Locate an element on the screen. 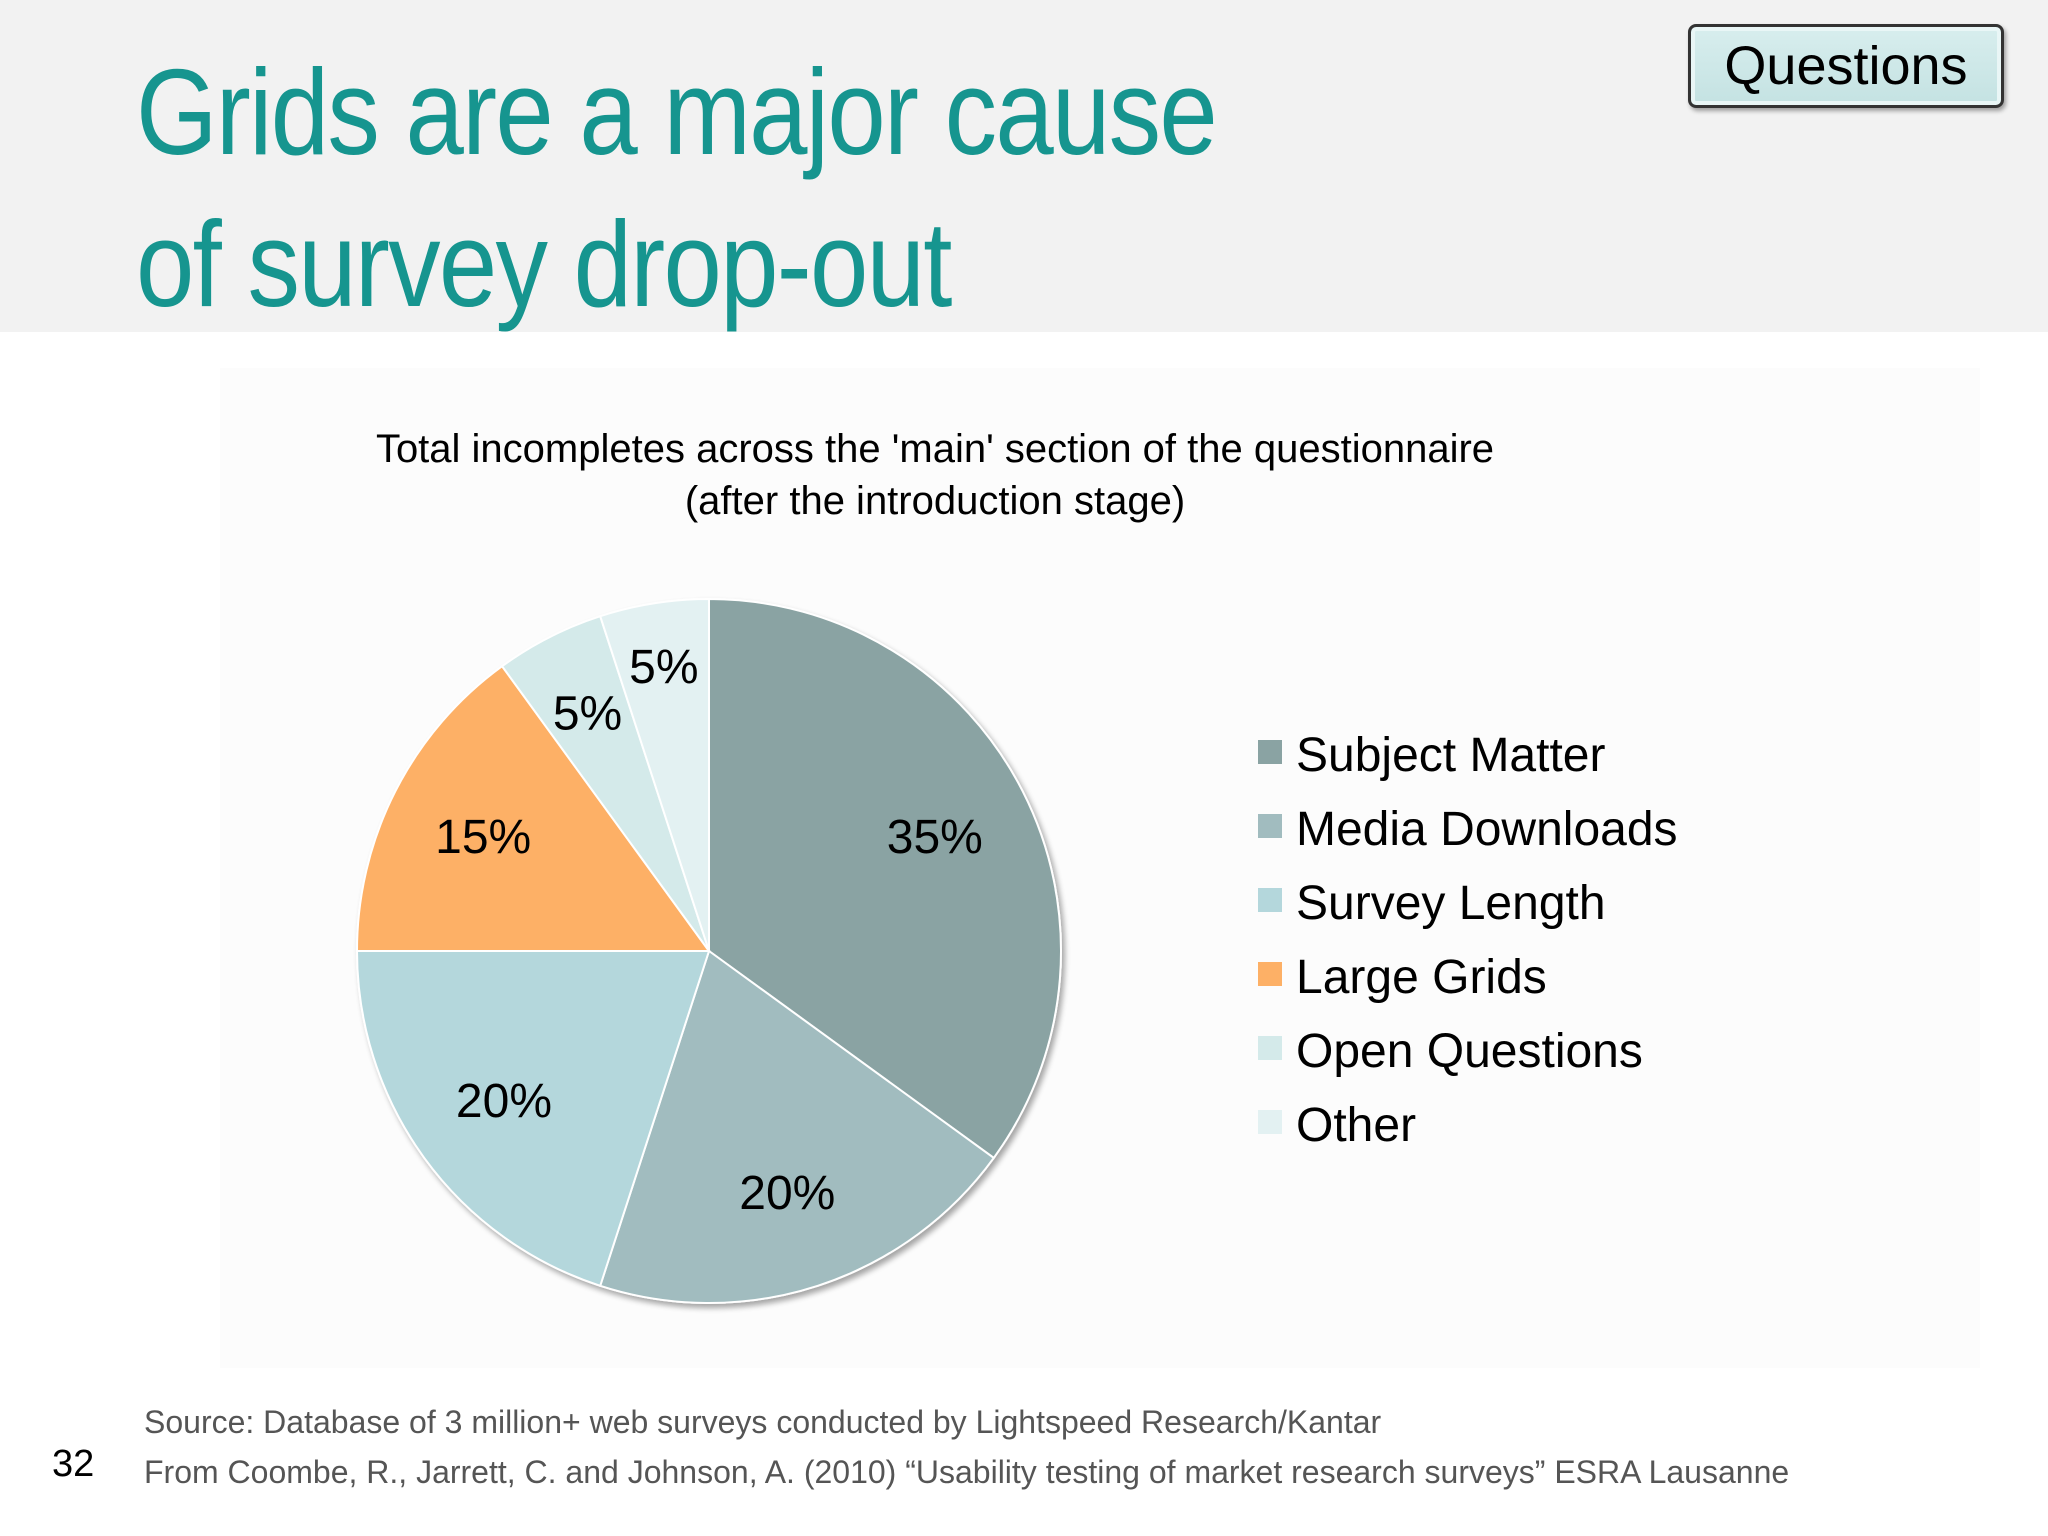 The height and width of the screenshot is (1536, 2048). legend-swatch-open-questions is located at coordinates (1270, 1048).